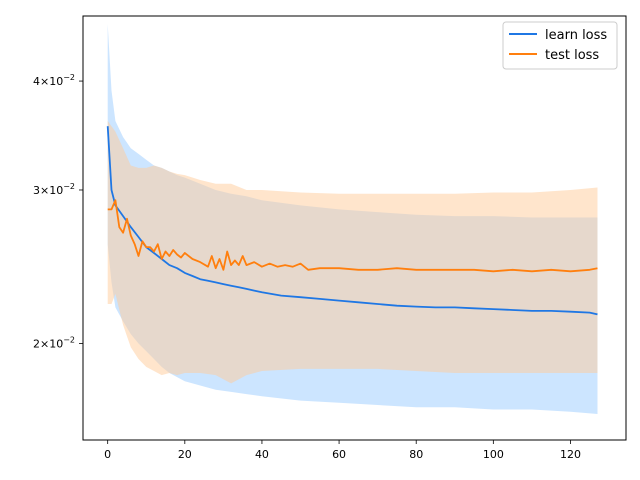 The image size is (640, 480). What do you see at coordinates (54, 189) in the screenshot?
I see `y-tick-label: 3×10⁻²` at bounding box center [54, 189].